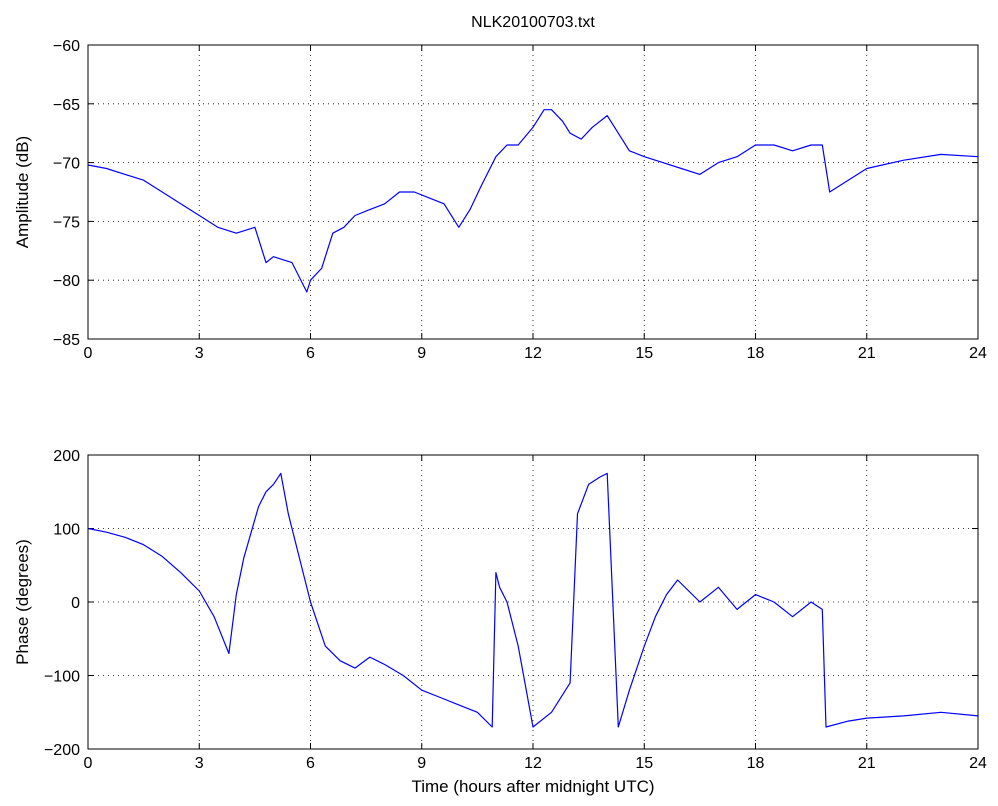 This screenshot has width=998, height=806. I want to click on plot2-x-tick-label: 24, so click(978, 763).